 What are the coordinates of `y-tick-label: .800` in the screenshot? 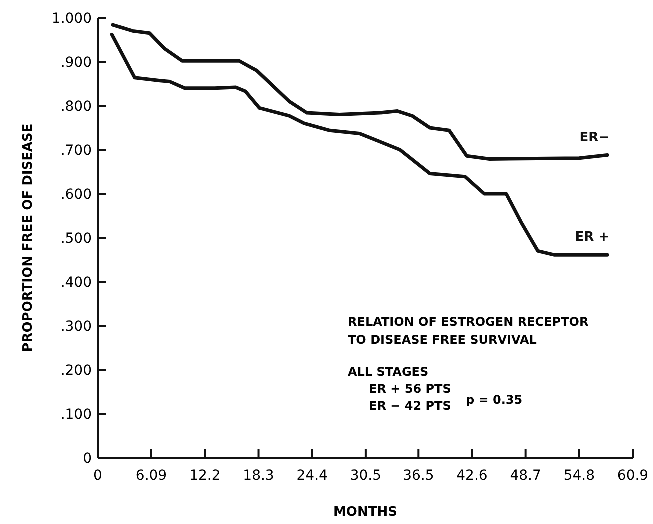 It's located at (76, 106).